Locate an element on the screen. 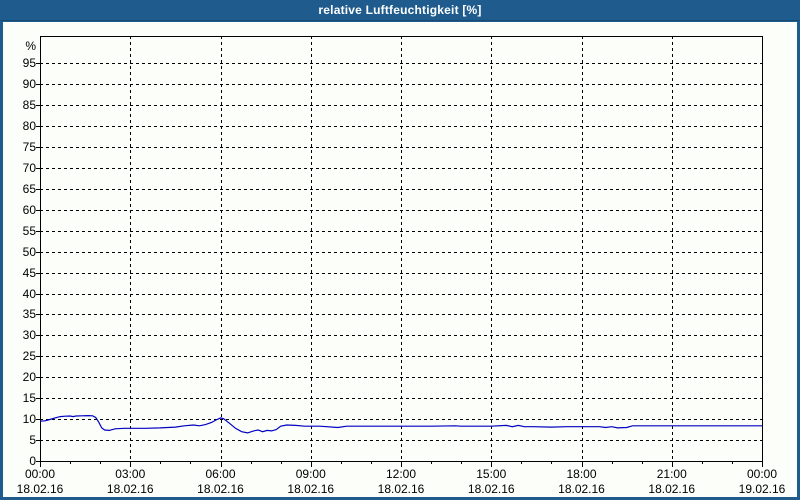  svg-text: 25 is located at coordinates (30, 356).